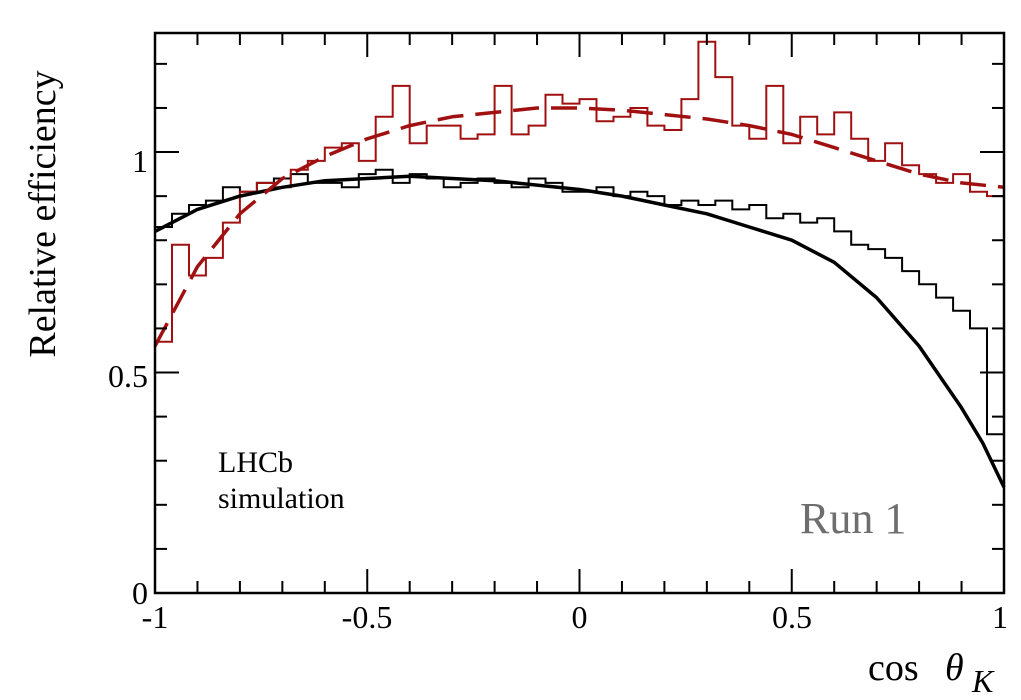 This screenshot has height=700, width=1021. Describe the element at coordinates (853, 518) in the screenshot. I see `run-label: Run 1` at that location.